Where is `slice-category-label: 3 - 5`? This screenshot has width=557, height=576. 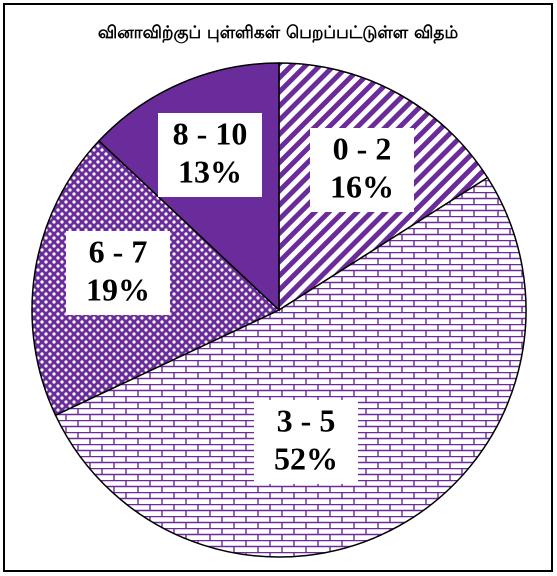
slice-category-label: 3 - 5 is located at coordinates (306, 420).